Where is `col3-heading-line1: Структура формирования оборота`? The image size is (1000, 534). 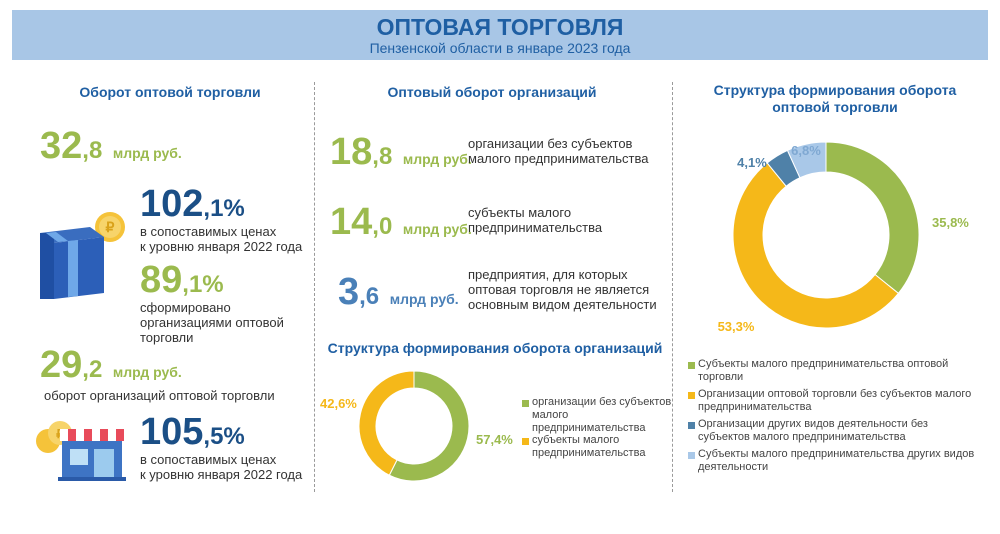 col3-heading-line1: Структура формирования оборота is located at coordinates (835, 90).